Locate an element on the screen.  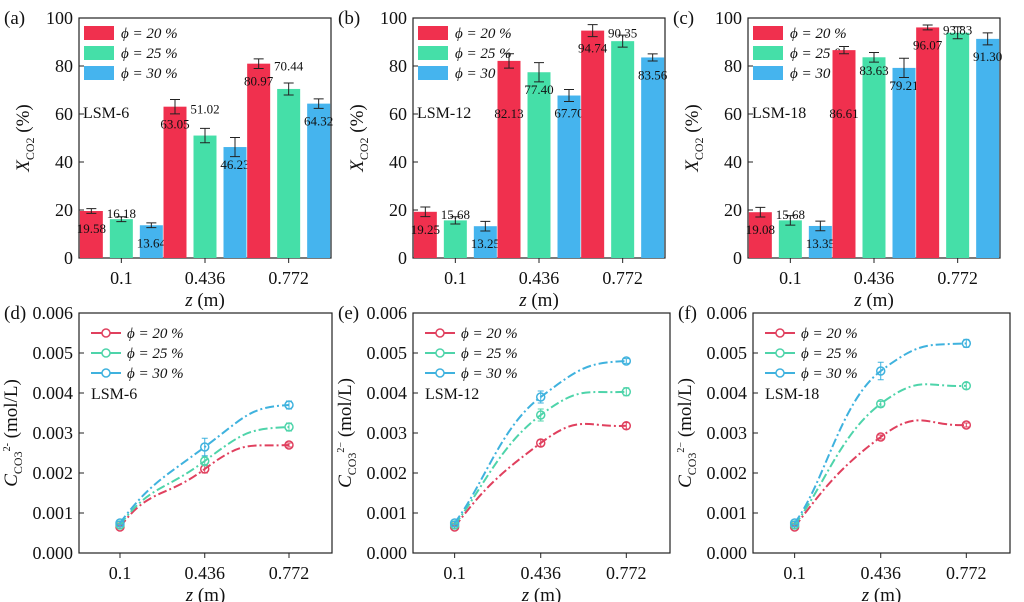
y-axis-subscript: CO2 is located at coordinates (30, 148).